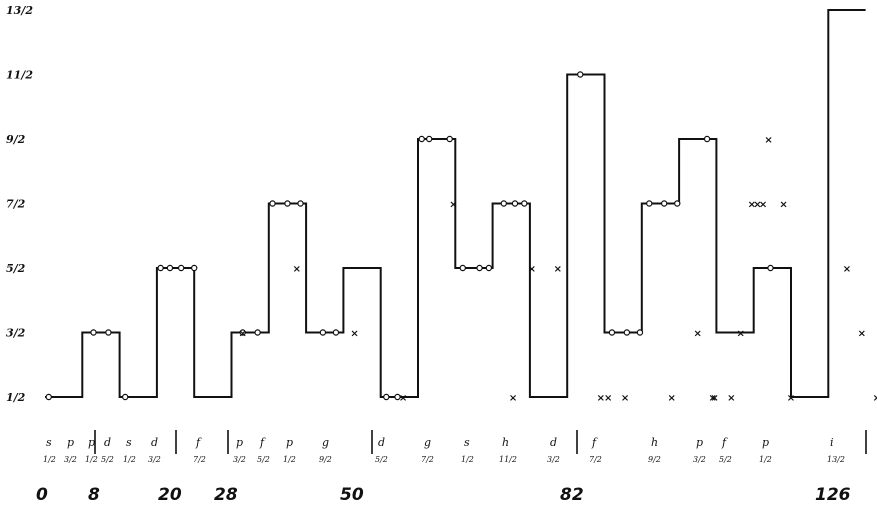 This screenshot has height=516, width=877. I want to click on y-tick-label: 5/2, so click(16, 268).